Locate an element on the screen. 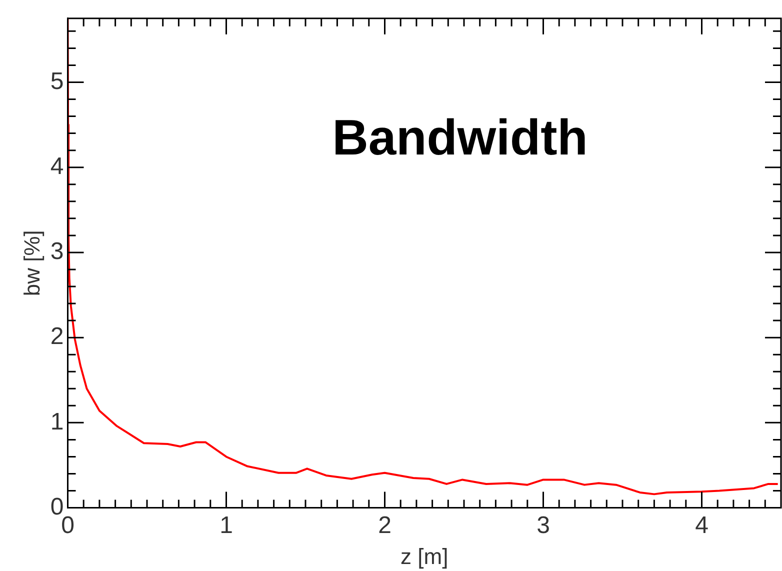 This screenshot has width=782, height=571. y-tick-label: 5 is located at coordinates (57, 81).